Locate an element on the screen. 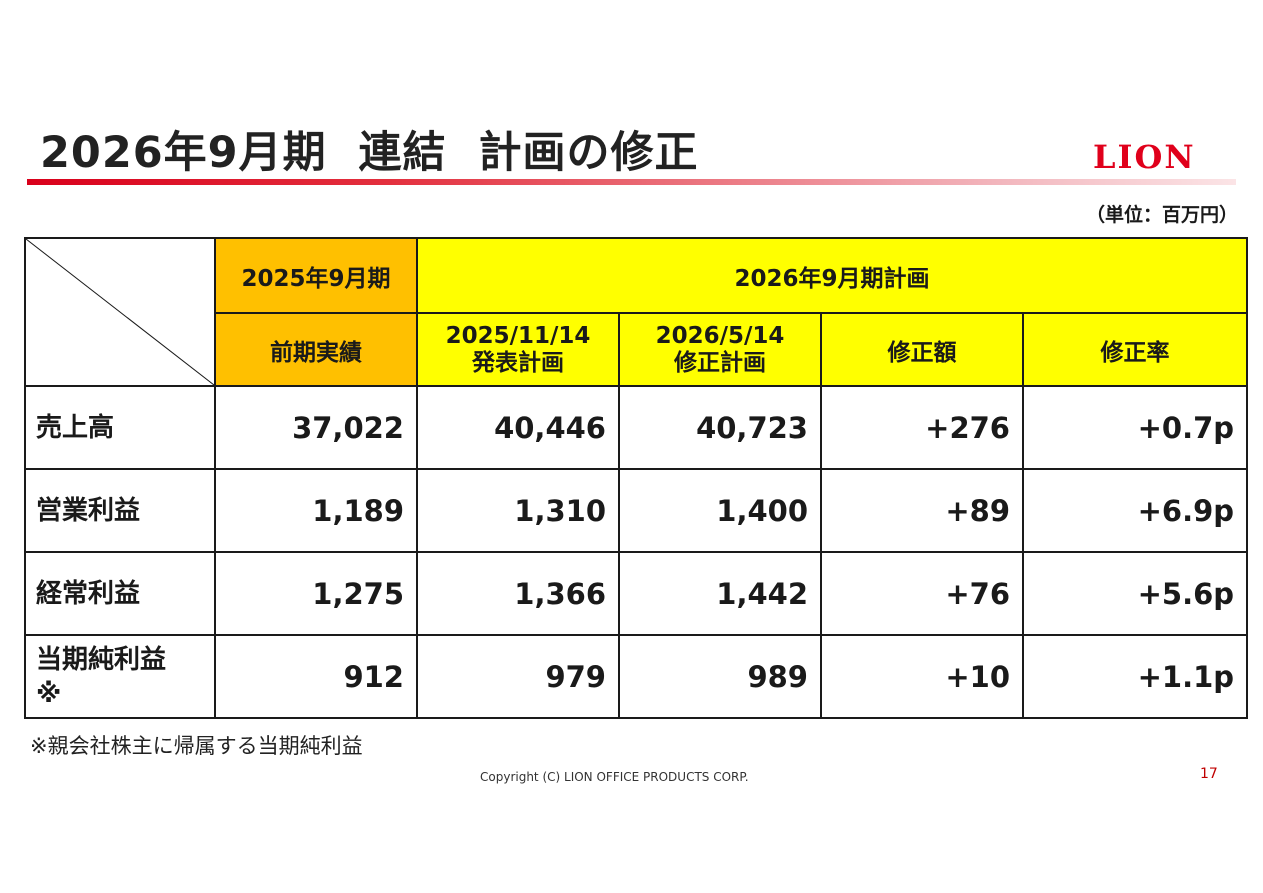 This screenshot has width=1263, height=893. table-row: 営業利益 1,189 1,310 1,400 +89 +6.9p is located at coordinates (636, 510).